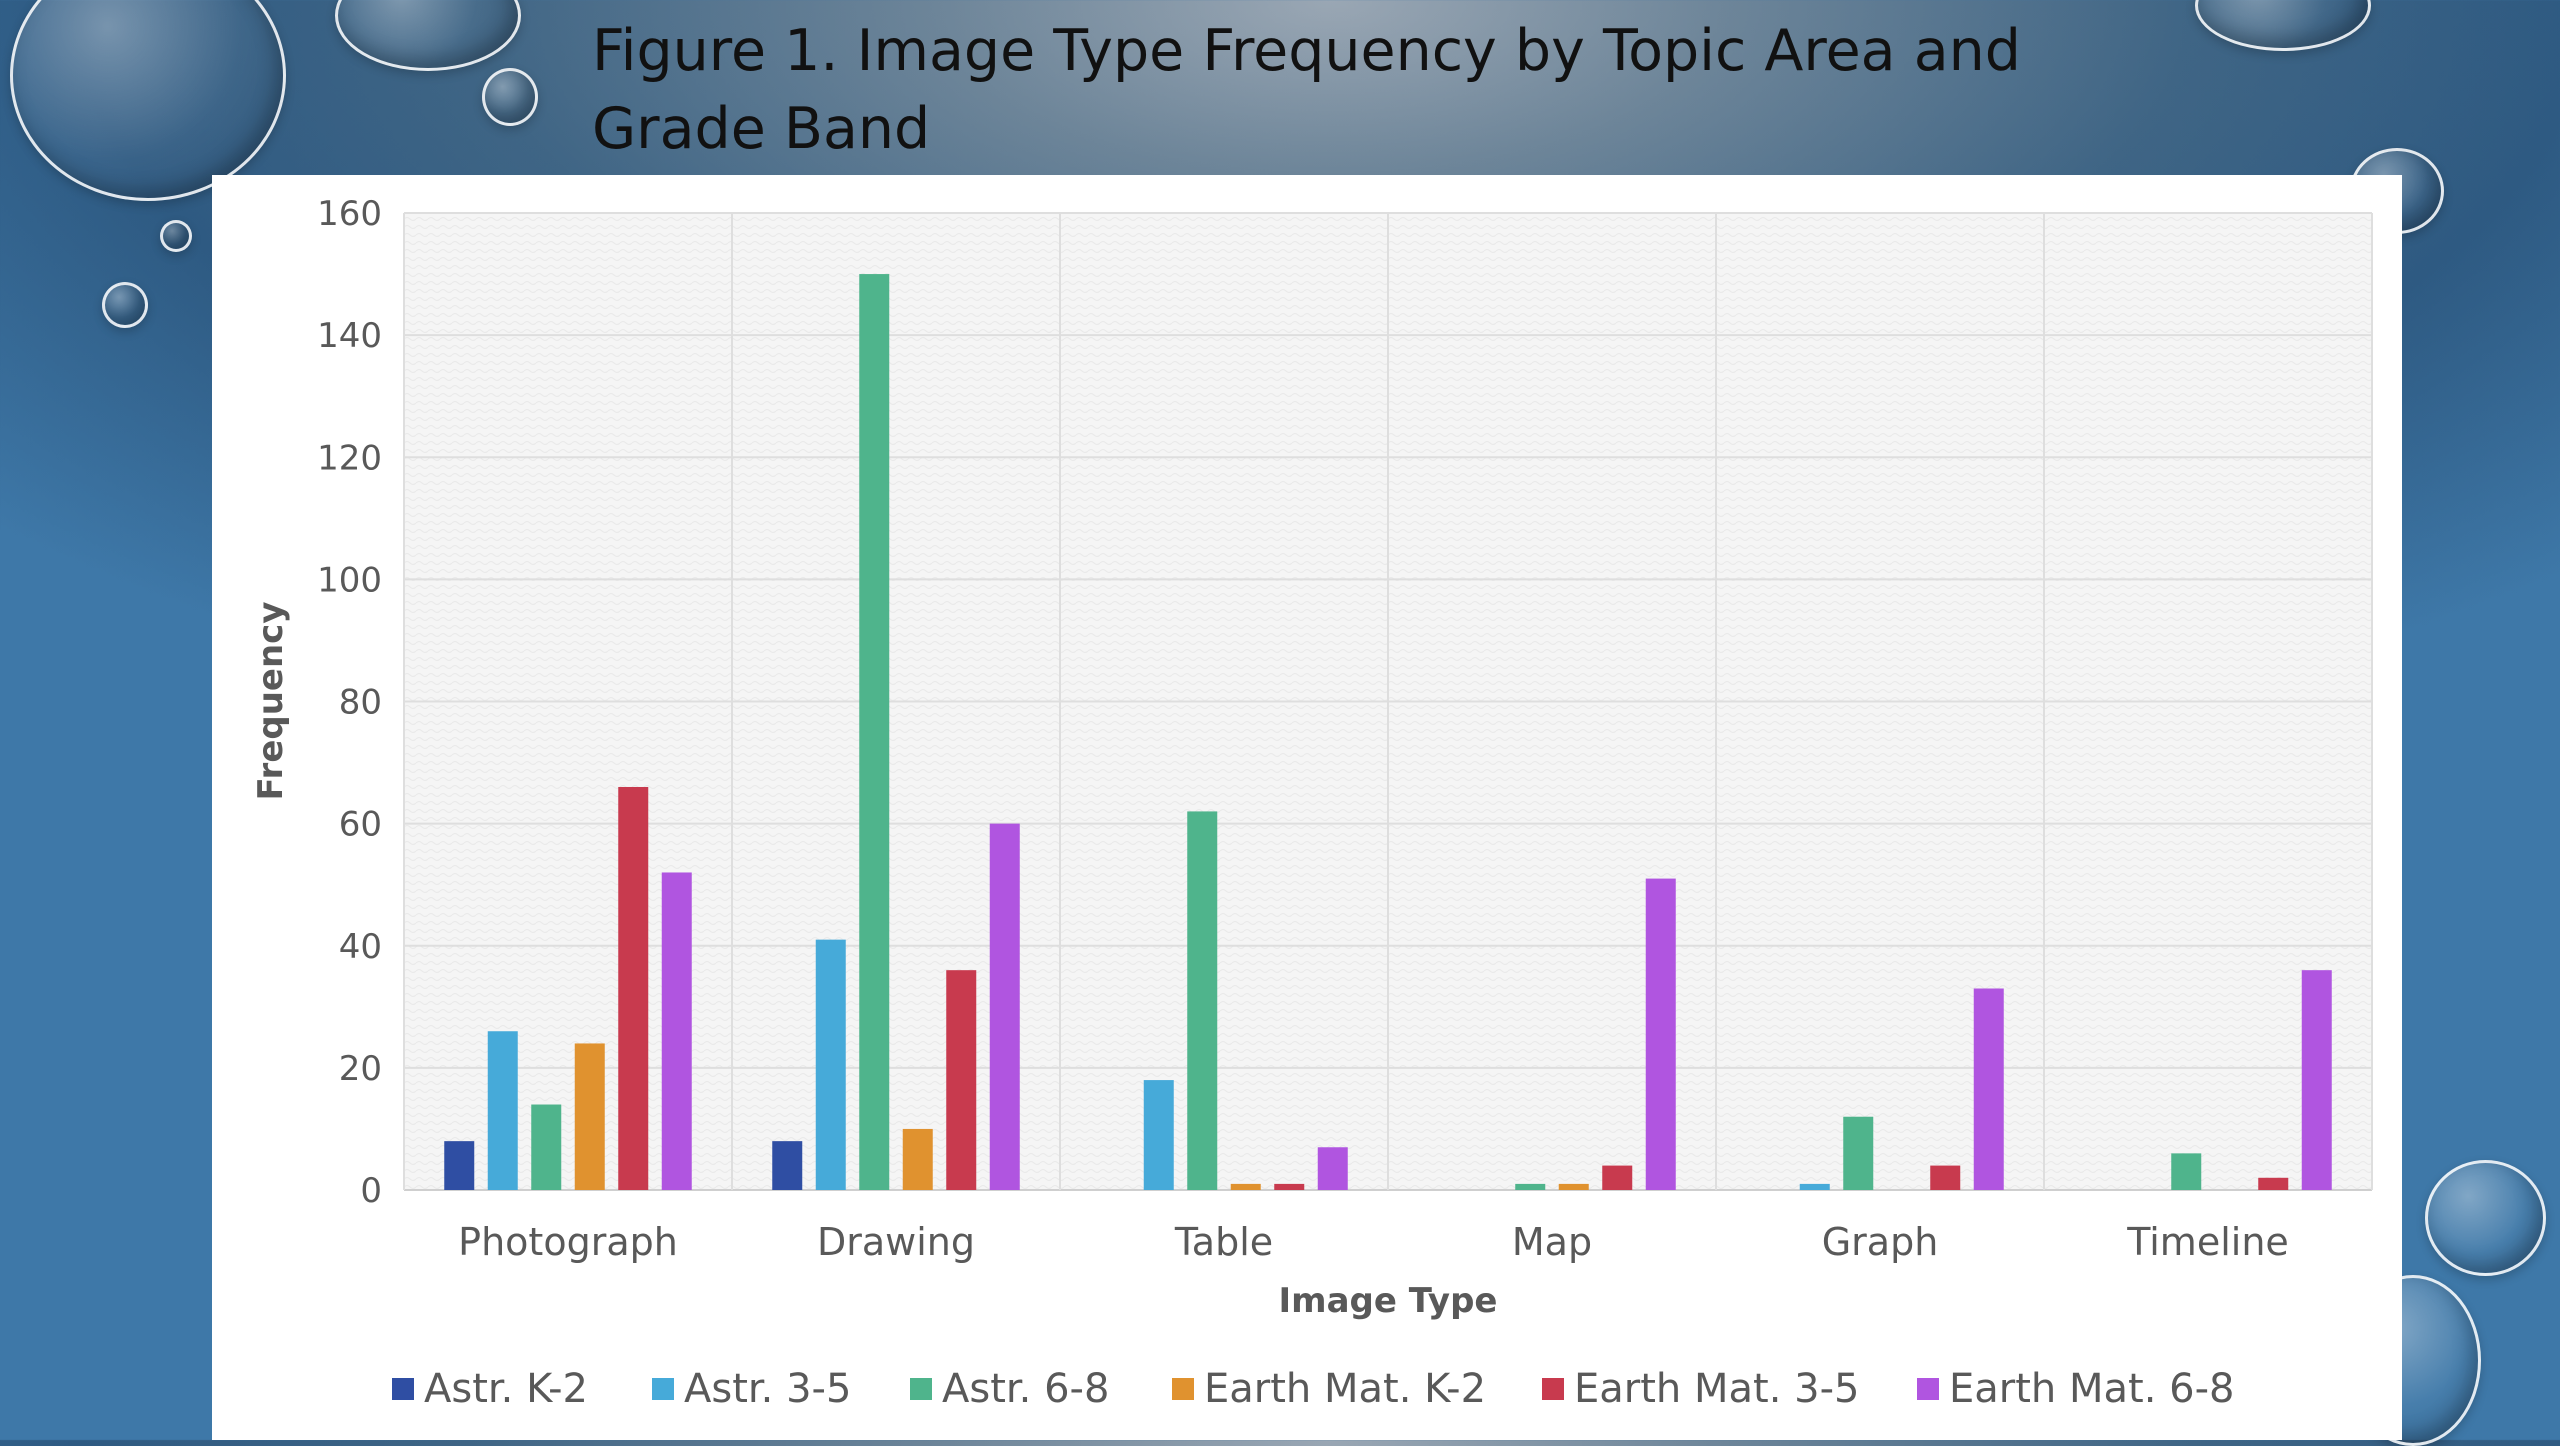 This screenshot has width=2560, height=1446. What do you see at coordinates (360, 947) in the screenshot?
I see `y-tick-label: 40` at bounding box center [360, 947].